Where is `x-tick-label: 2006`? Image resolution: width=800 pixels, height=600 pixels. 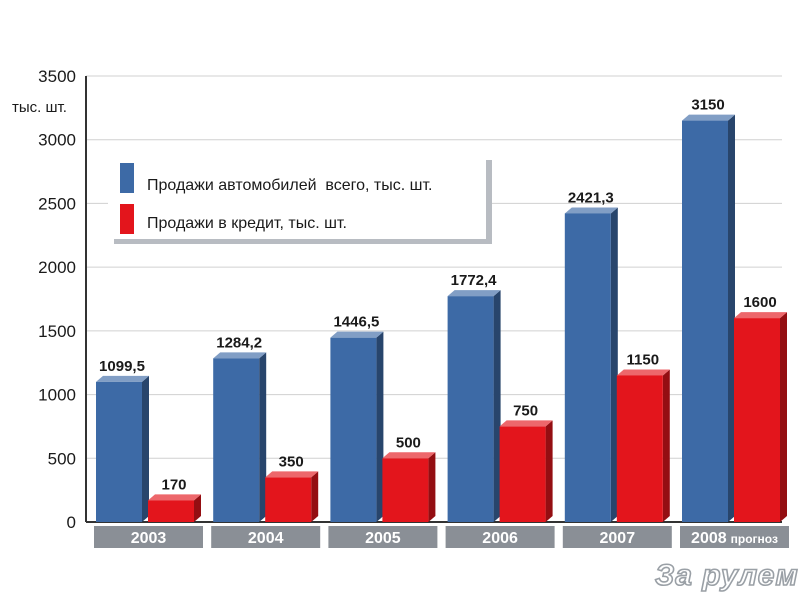 x-tick-label: 2006 is located at coordinates (500, 538).